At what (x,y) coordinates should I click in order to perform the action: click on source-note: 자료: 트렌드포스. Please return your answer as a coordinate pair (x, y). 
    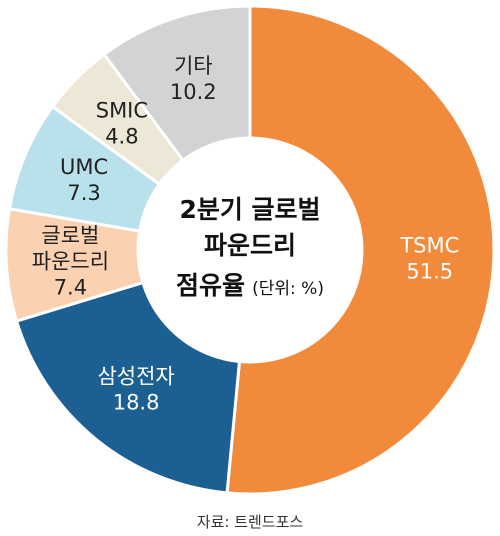
    Looking at the image, I should click on (250, 522).